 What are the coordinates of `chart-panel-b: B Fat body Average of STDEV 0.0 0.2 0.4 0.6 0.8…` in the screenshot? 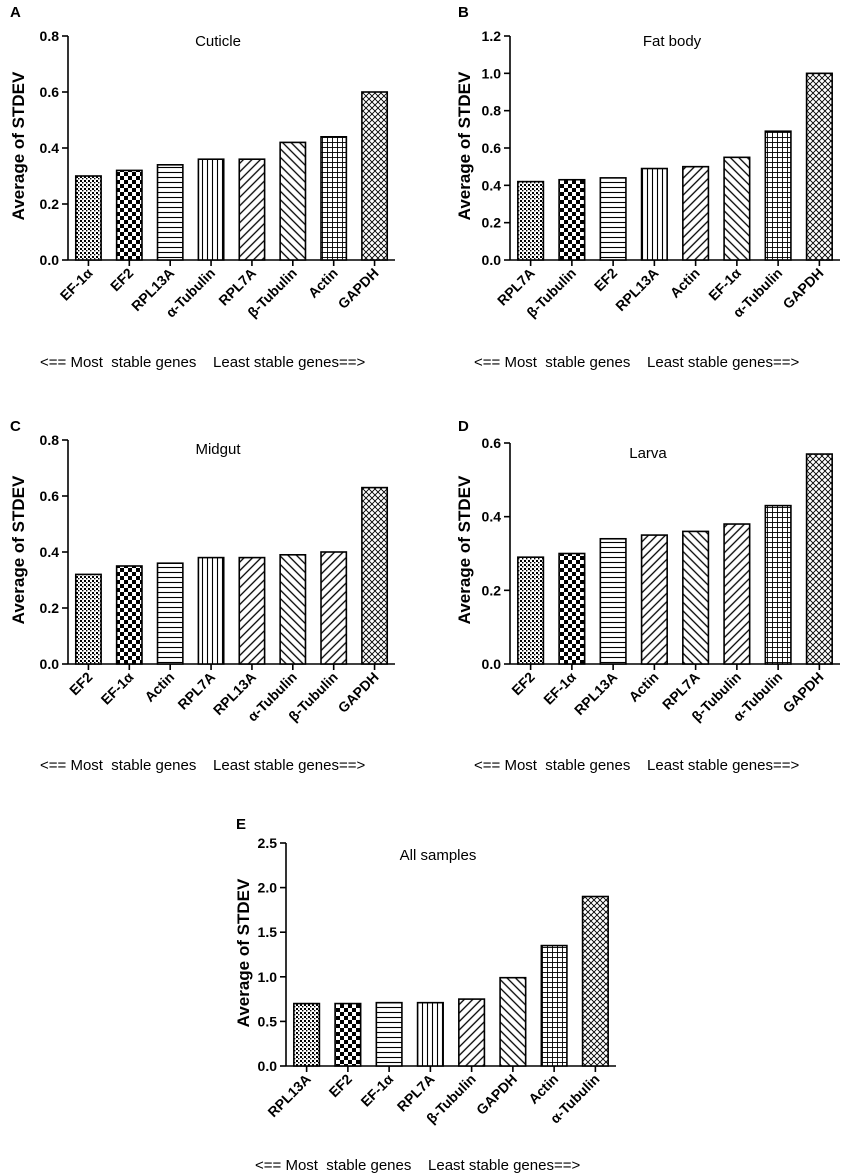 It's located at (647, 187).